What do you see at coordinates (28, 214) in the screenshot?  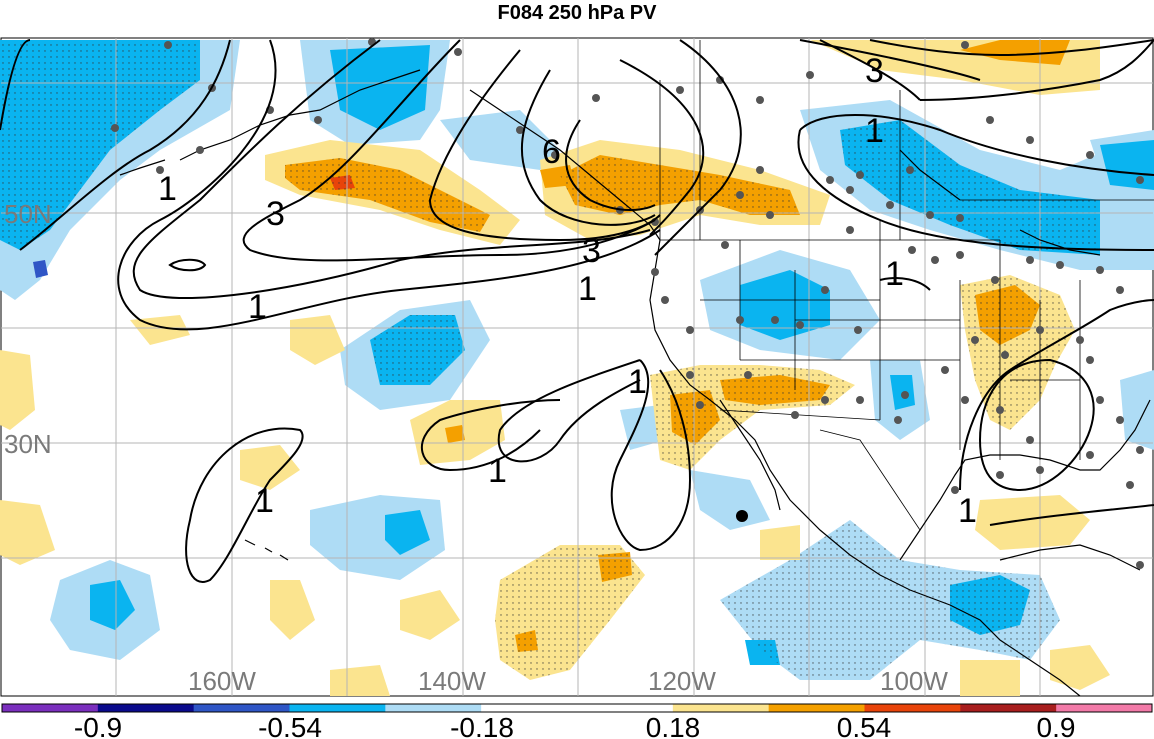 I see `latitude-label: 50N` at bounding box center [28, 214].